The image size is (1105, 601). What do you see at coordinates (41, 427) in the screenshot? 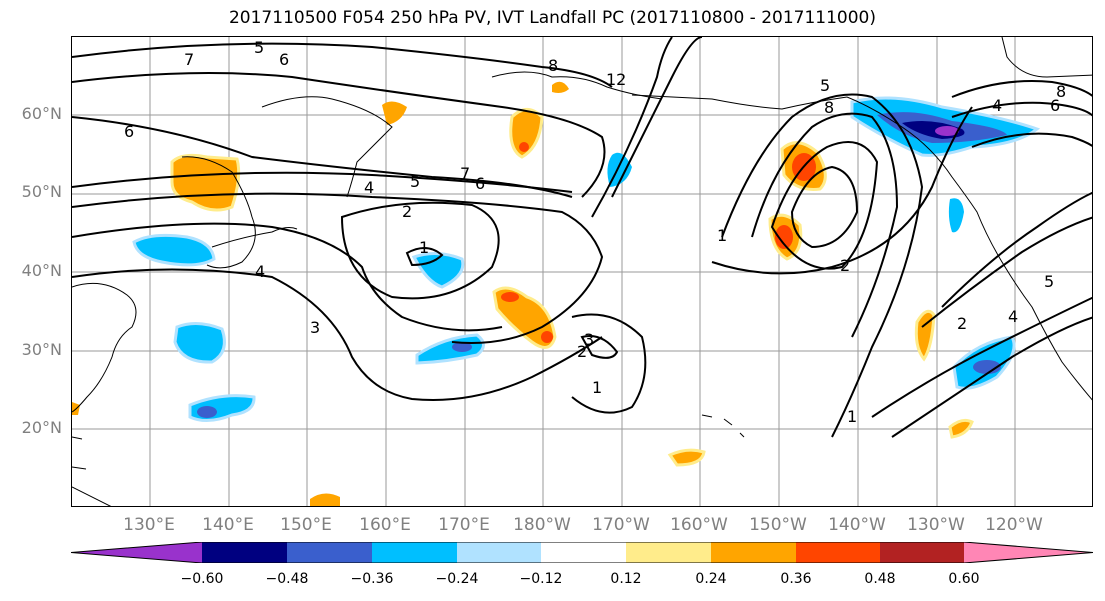
I see `lat-label: 20°N` at bounding box center [41, 427].